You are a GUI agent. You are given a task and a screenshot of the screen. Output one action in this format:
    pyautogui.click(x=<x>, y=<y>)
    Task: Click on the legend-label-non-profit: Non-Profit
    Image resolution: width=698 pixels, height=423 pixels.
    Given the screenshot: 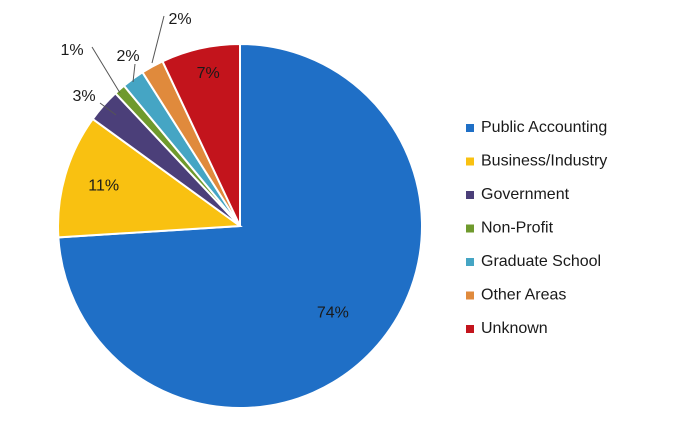 What is the action you would take?
    pyautogui.click(x=517, y=228)
    